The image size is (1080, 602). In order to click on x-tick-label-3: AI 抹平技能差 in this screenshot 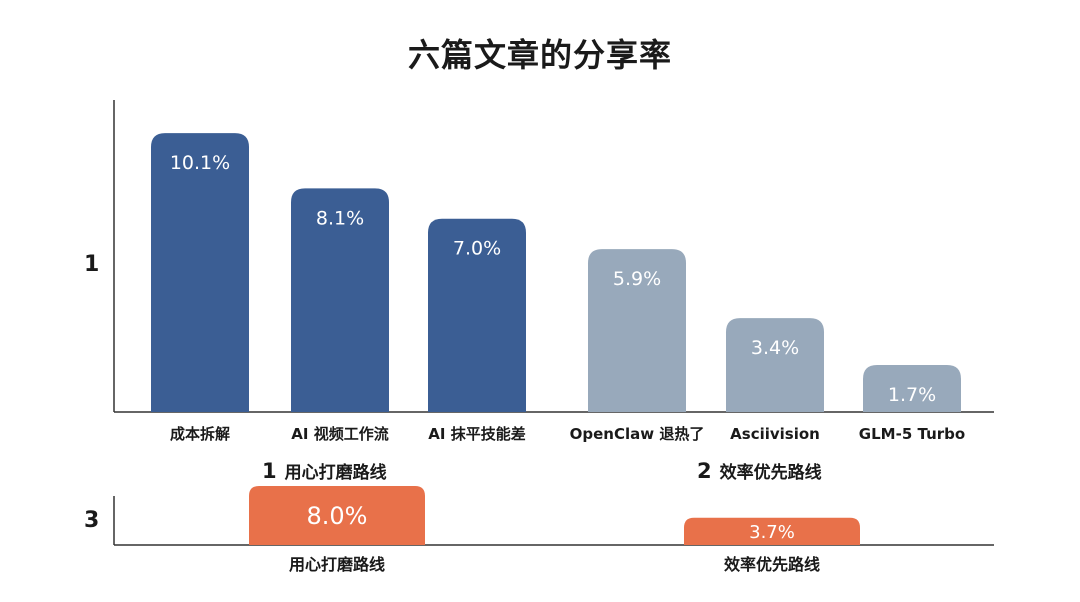, I will do `click(476, 434)`.